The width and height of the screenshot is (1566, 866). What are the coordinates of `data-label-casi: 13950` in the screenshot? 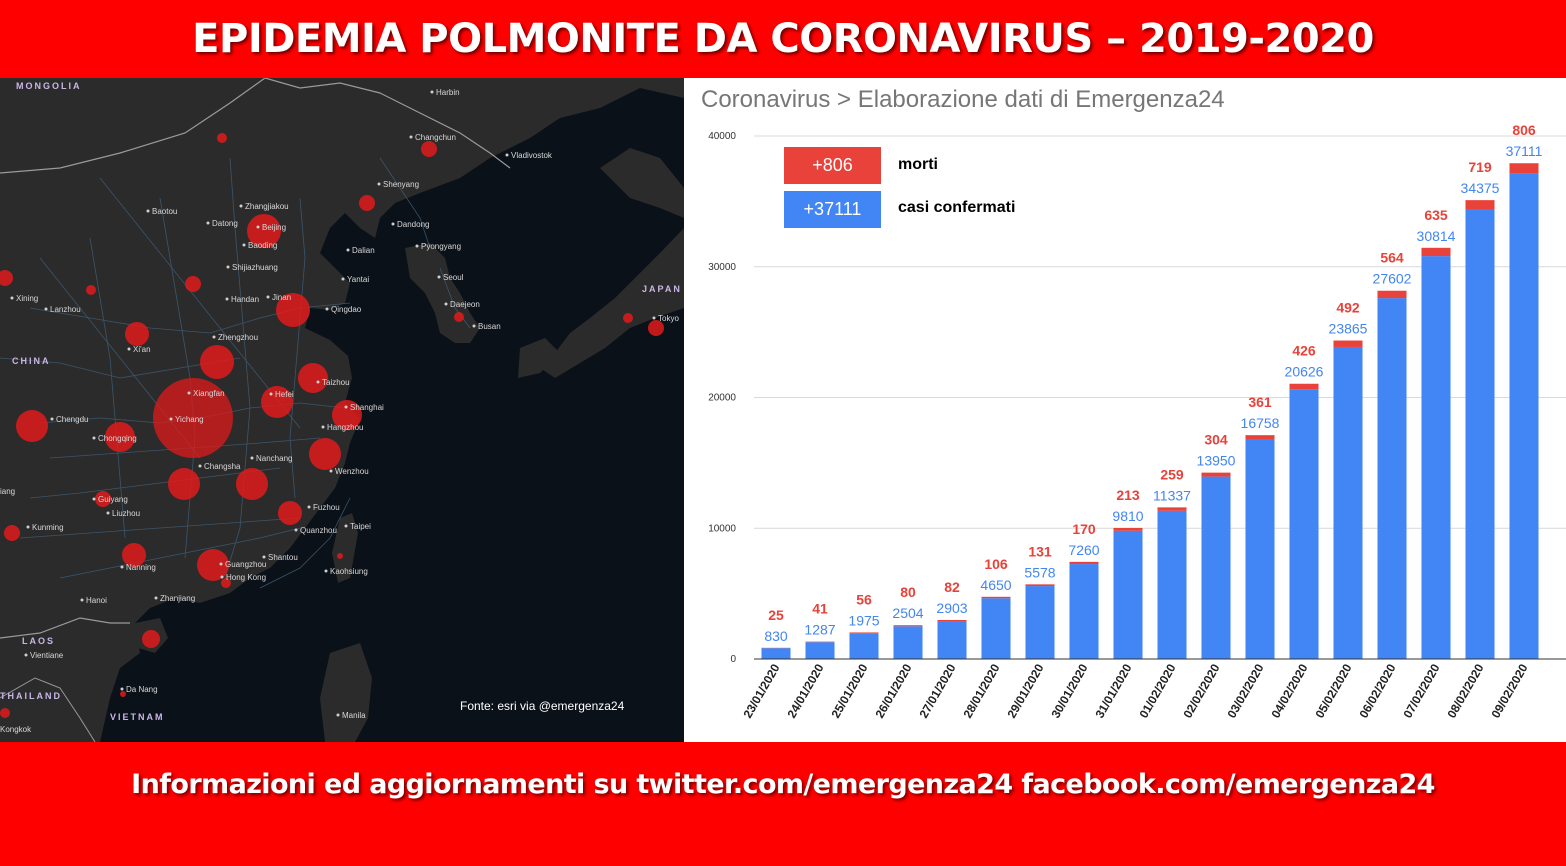 It's located at (1216, 461).